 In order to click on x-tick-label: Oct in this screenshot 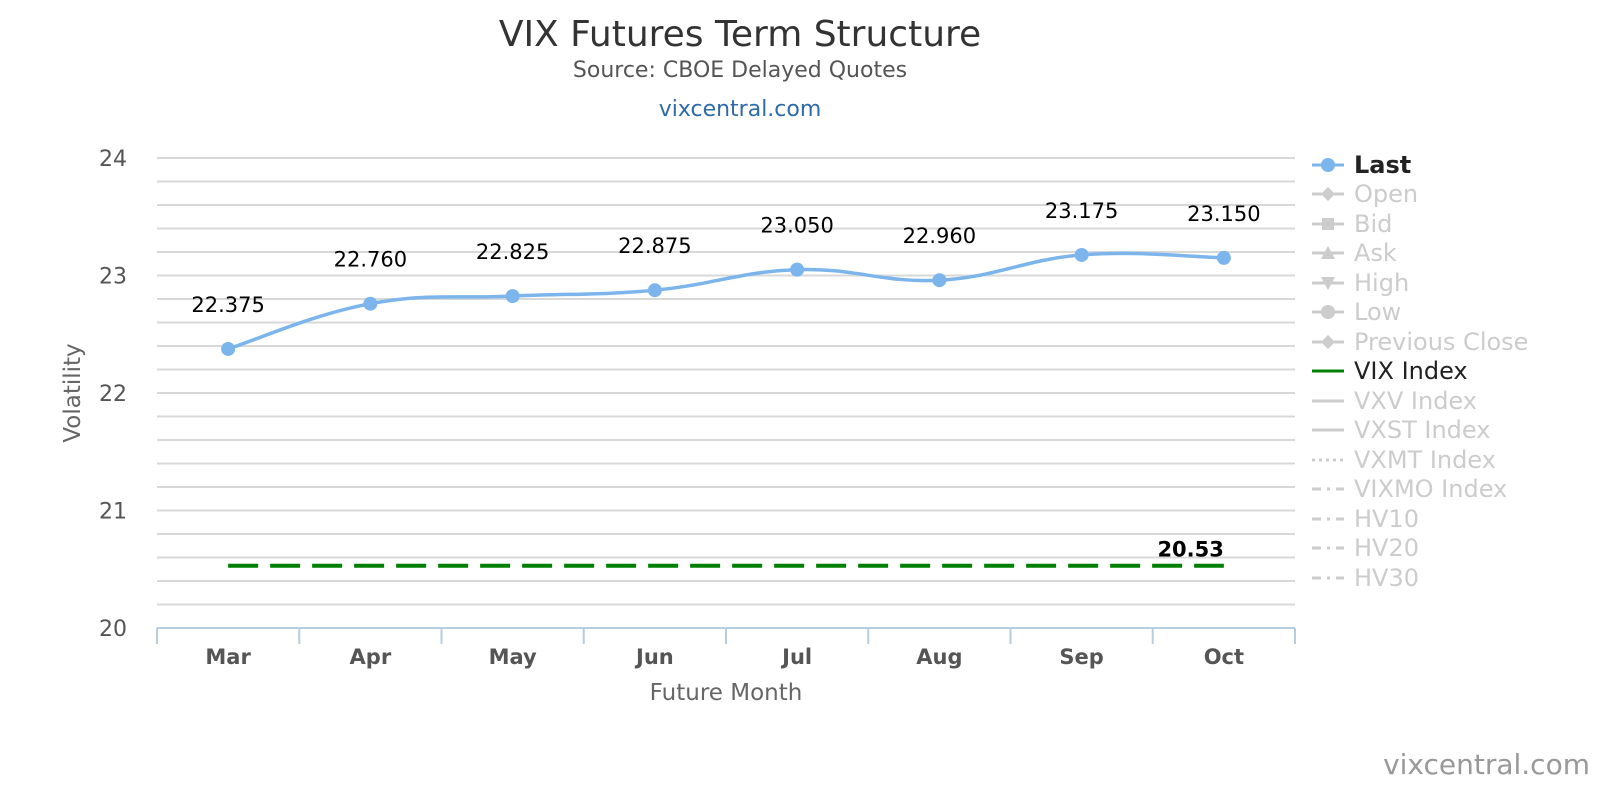, I will do `click(1224, 657)`.